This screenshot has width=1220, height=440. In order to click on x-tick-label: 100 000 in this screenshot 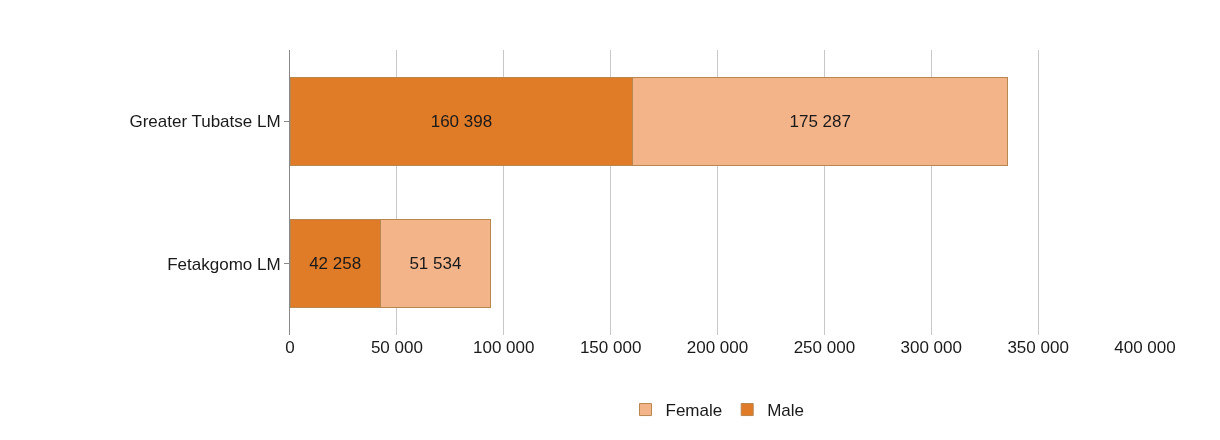, I will do `click(504, 347)`.